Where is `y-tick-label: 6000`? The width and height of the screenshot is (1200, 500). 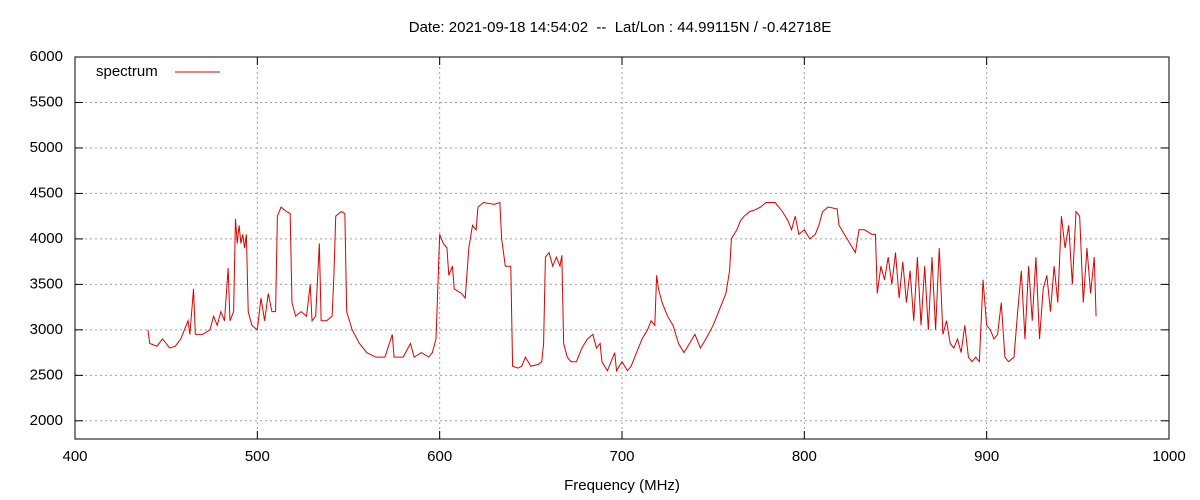 y-tick-label: 6000 is located at coordinates (46, 56).